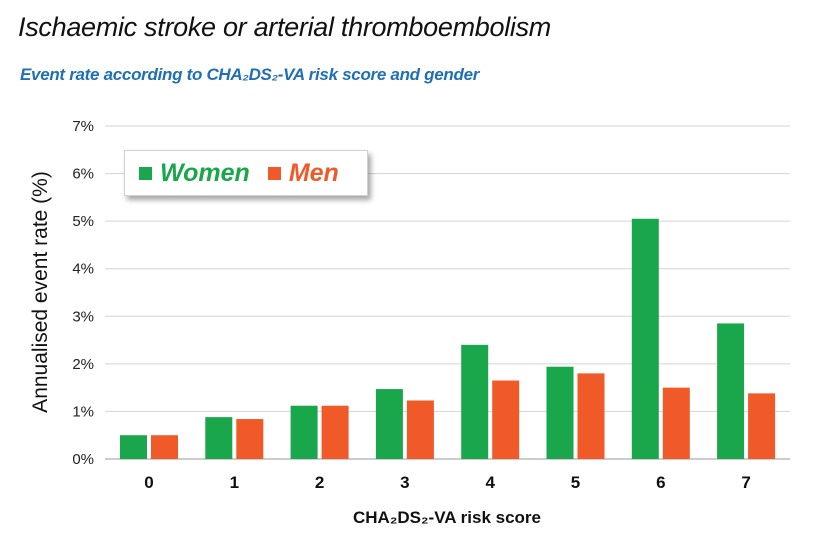  Describe the element at coordinates (745, 482) in the screenshot. I see `x-tick-label: 7` at that location.